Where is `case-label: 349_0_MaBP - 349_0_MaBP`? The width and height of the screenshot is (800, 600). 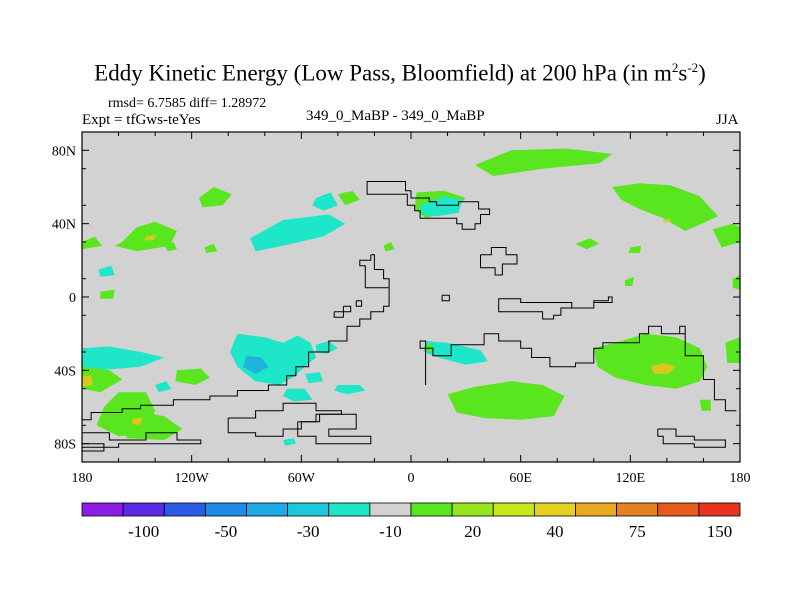
case-label: 349_0_MaBP - 349_0_MaBP is located at coordinates (395, 116).